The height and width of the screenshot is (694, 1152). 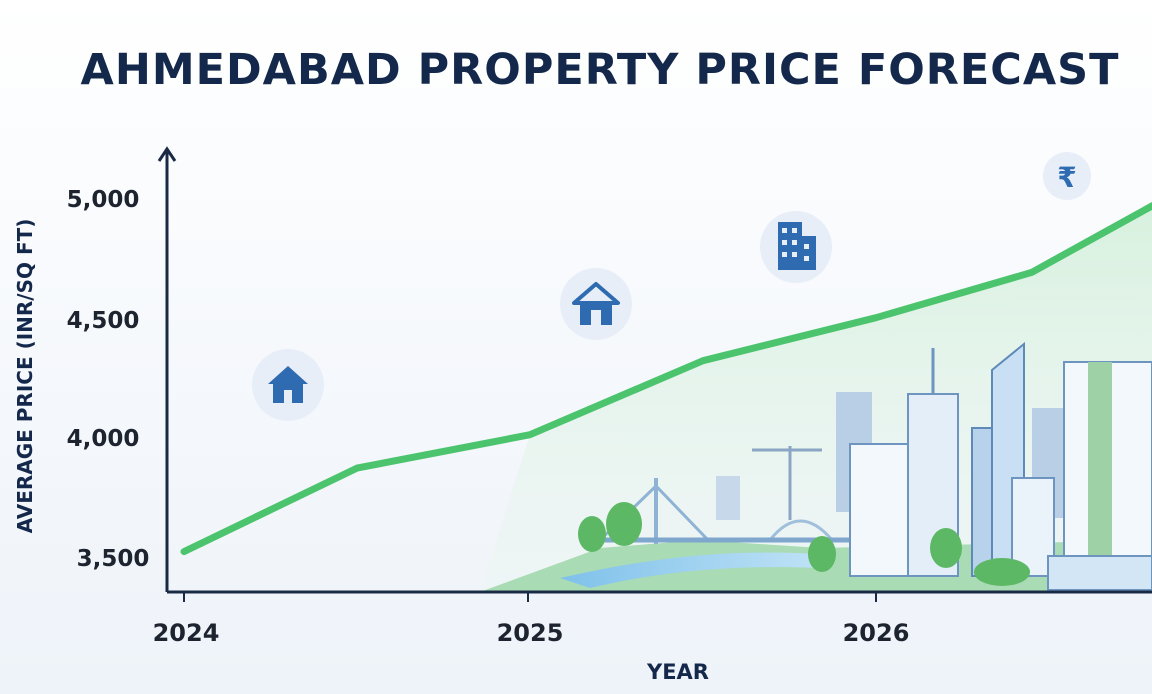 What do you see at coordinates (530, 633) in the screenshot?
I see `x-tick-label: 2025` at bounding box center [530, 633].